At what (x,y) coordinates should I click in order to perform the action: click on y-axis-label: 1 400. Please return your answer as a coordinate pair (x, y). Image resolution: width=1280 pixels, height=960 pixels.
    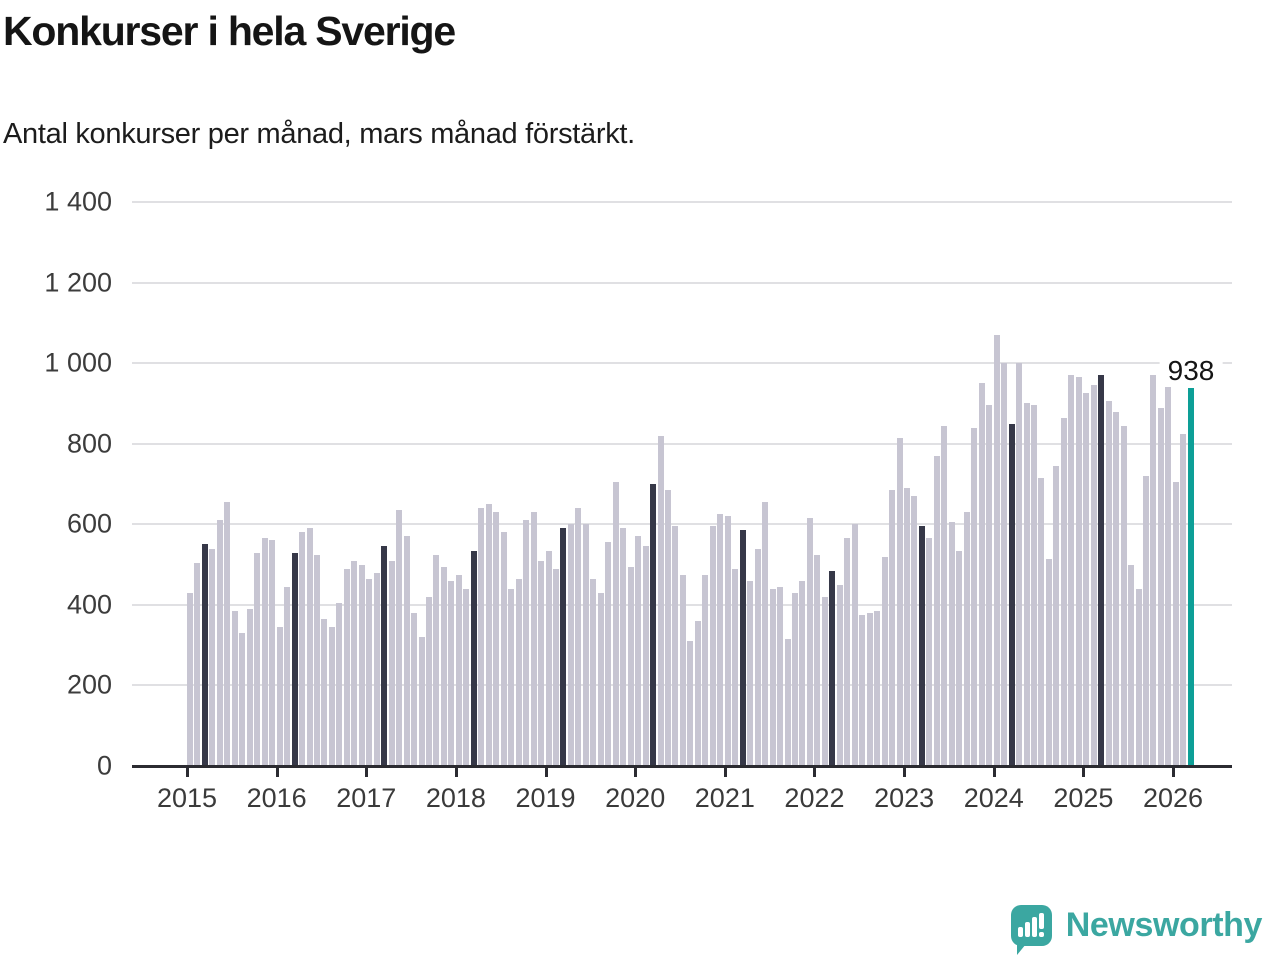
    Looking at the image, I should click on (78, 201).